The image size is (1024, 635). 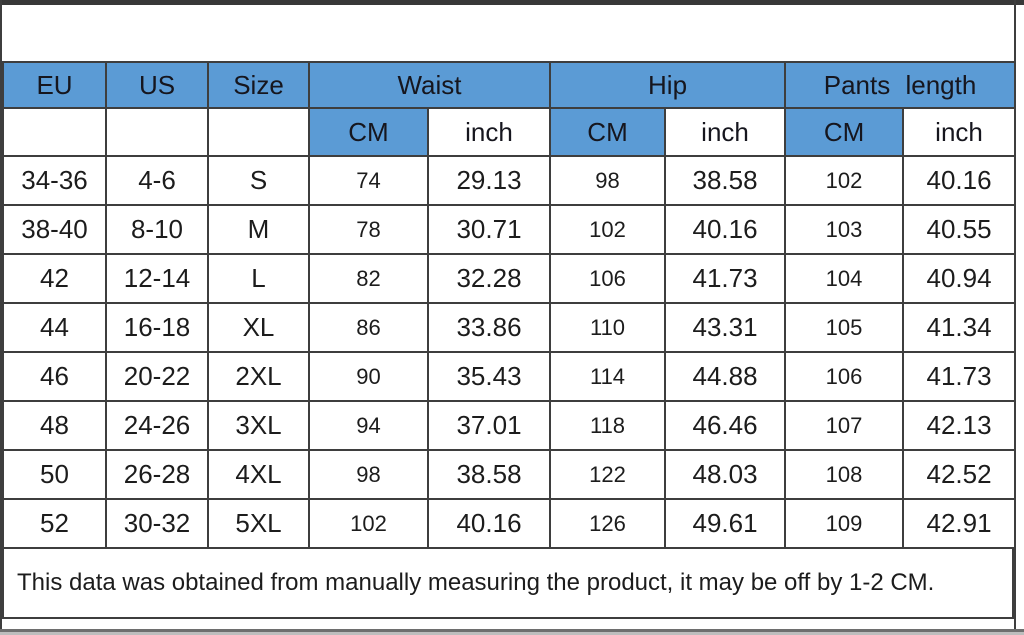 I want to click on column-group-hip: Hip, so click(x=668, y=85).